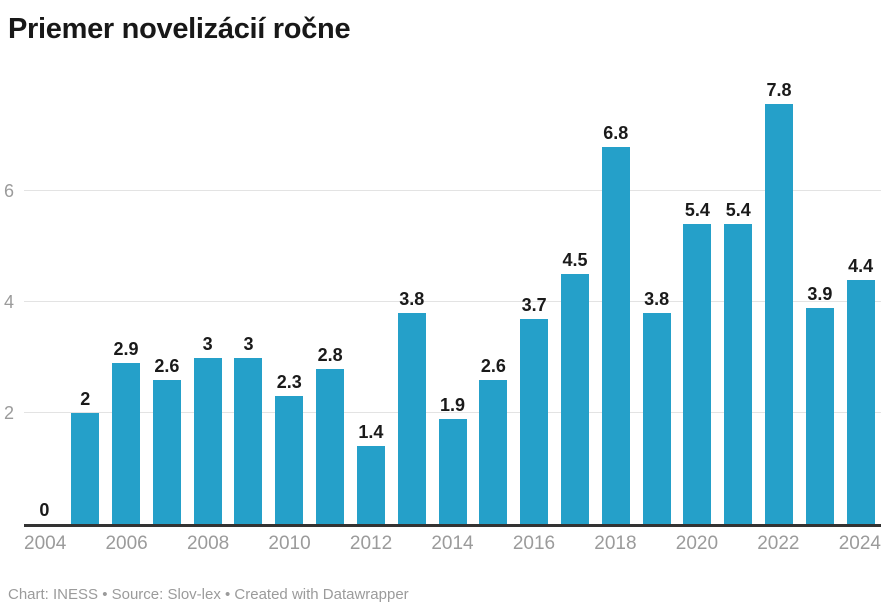 Image resolution: width=889 pixels, height=616 pixels. What do you see at coordinates (860, 401) in the screenshot?
I see `bar-2024` at bounding box center [860, 401].